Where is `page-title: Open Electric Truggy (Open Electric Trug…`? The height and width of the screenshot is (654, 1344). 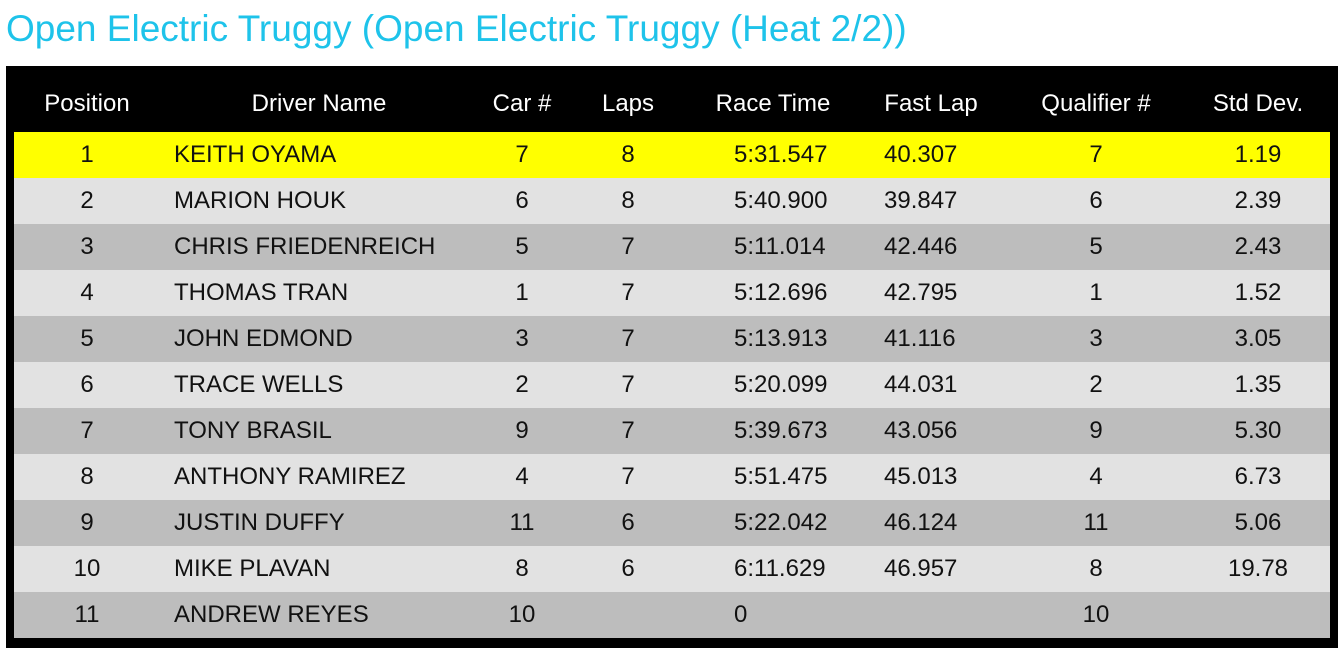 page-title: Open Electric Truggy (Open Electric Trug… is located at coordinates (456, 28).